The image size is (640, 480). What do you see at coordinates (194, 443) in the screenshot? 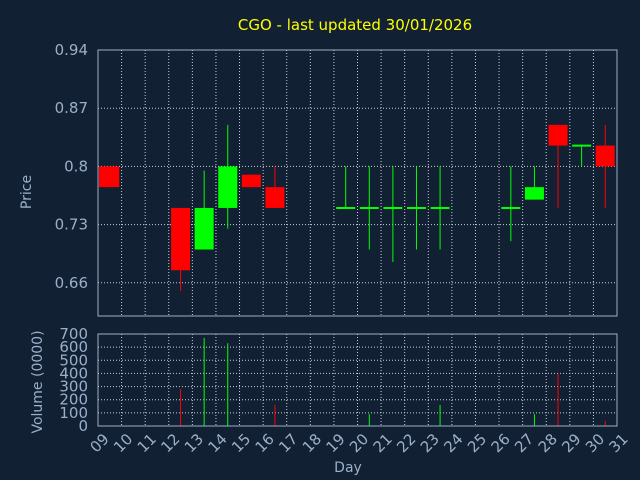
I see `x-tick-label: 13` at bounding box center [194, 443].